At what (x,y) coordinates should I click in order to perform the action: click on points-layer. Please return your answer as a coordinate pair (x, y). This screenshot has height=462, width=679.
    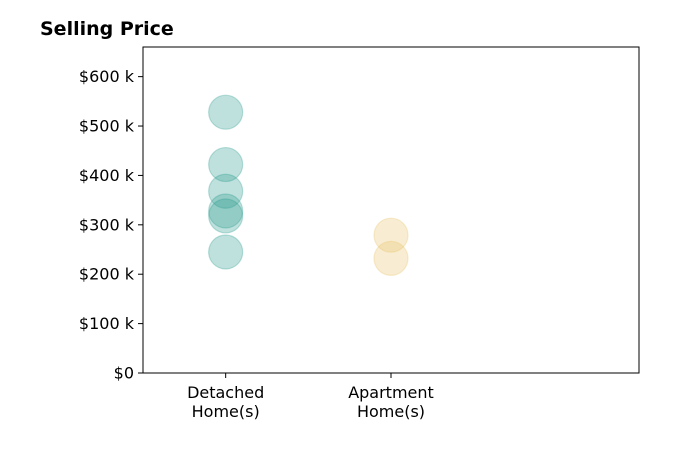
    Looking at the image, I should click on (308, 185).